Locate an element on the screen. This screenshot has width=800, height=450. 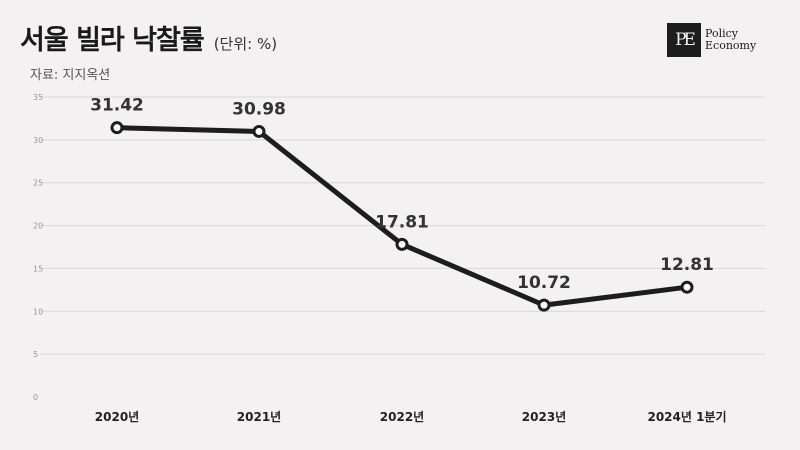
logo-line-1: Policy is located at coordinates (721, 33).